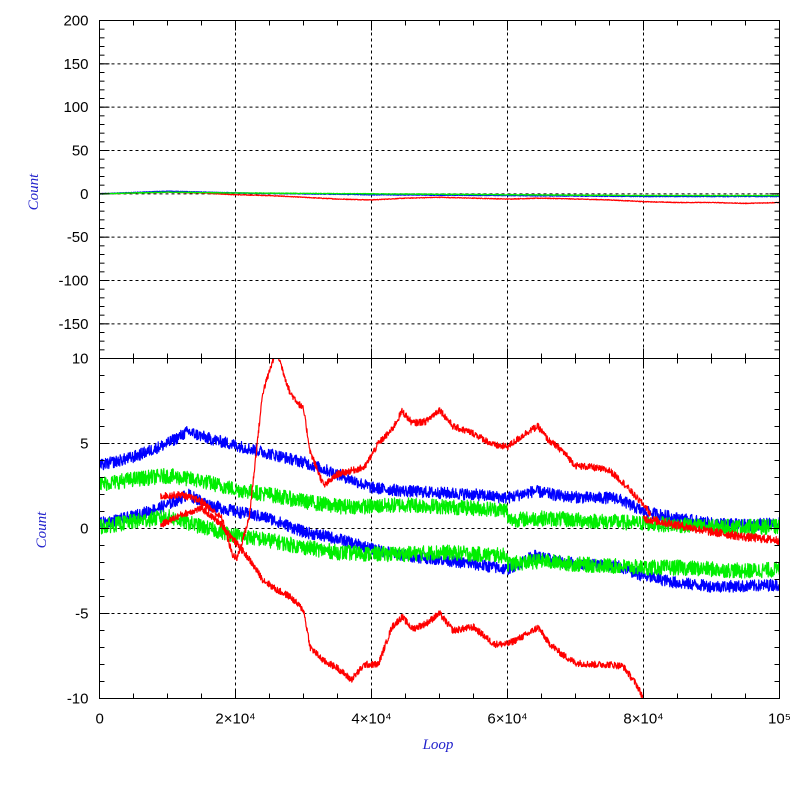 Image resolution: width=797 pixels, height=797 pixels. Describe the element at coordinates (75, 64) in the screenshot. I see `y-tick-label: 150` at that location.